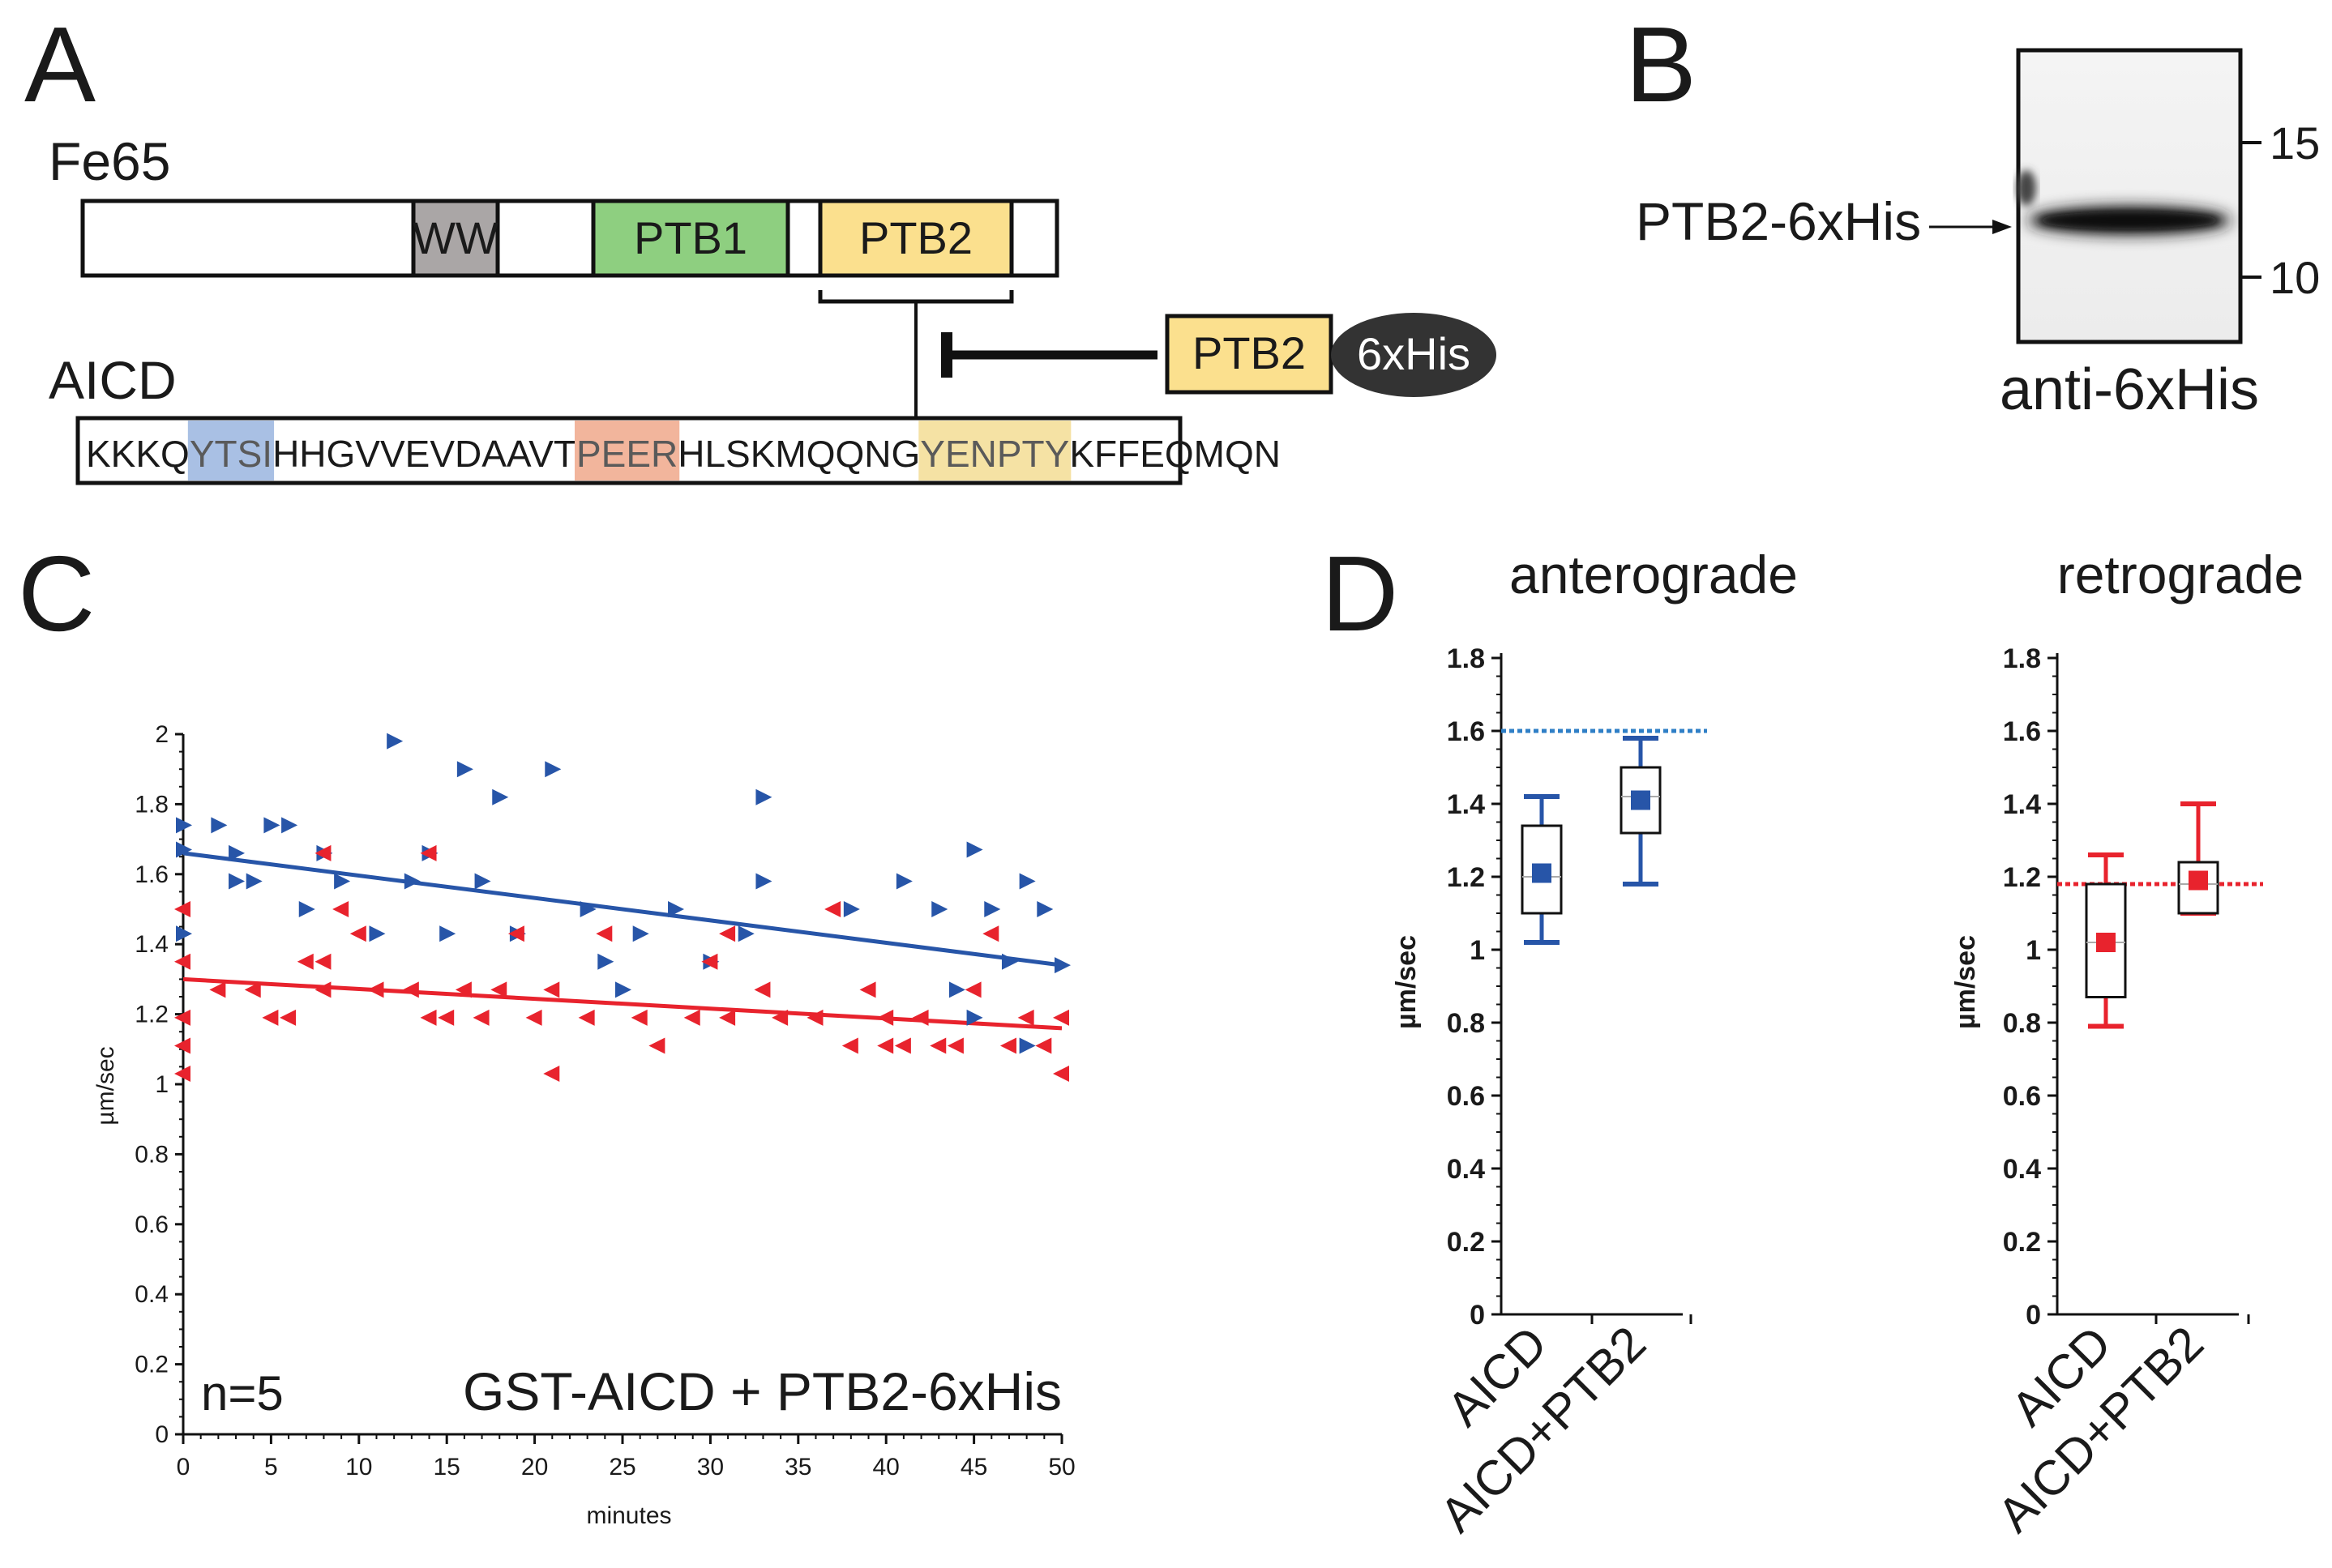 The width and height of the screenshot is (2332, 1568). I want to click on ptb1-domain, so click(690, 238).